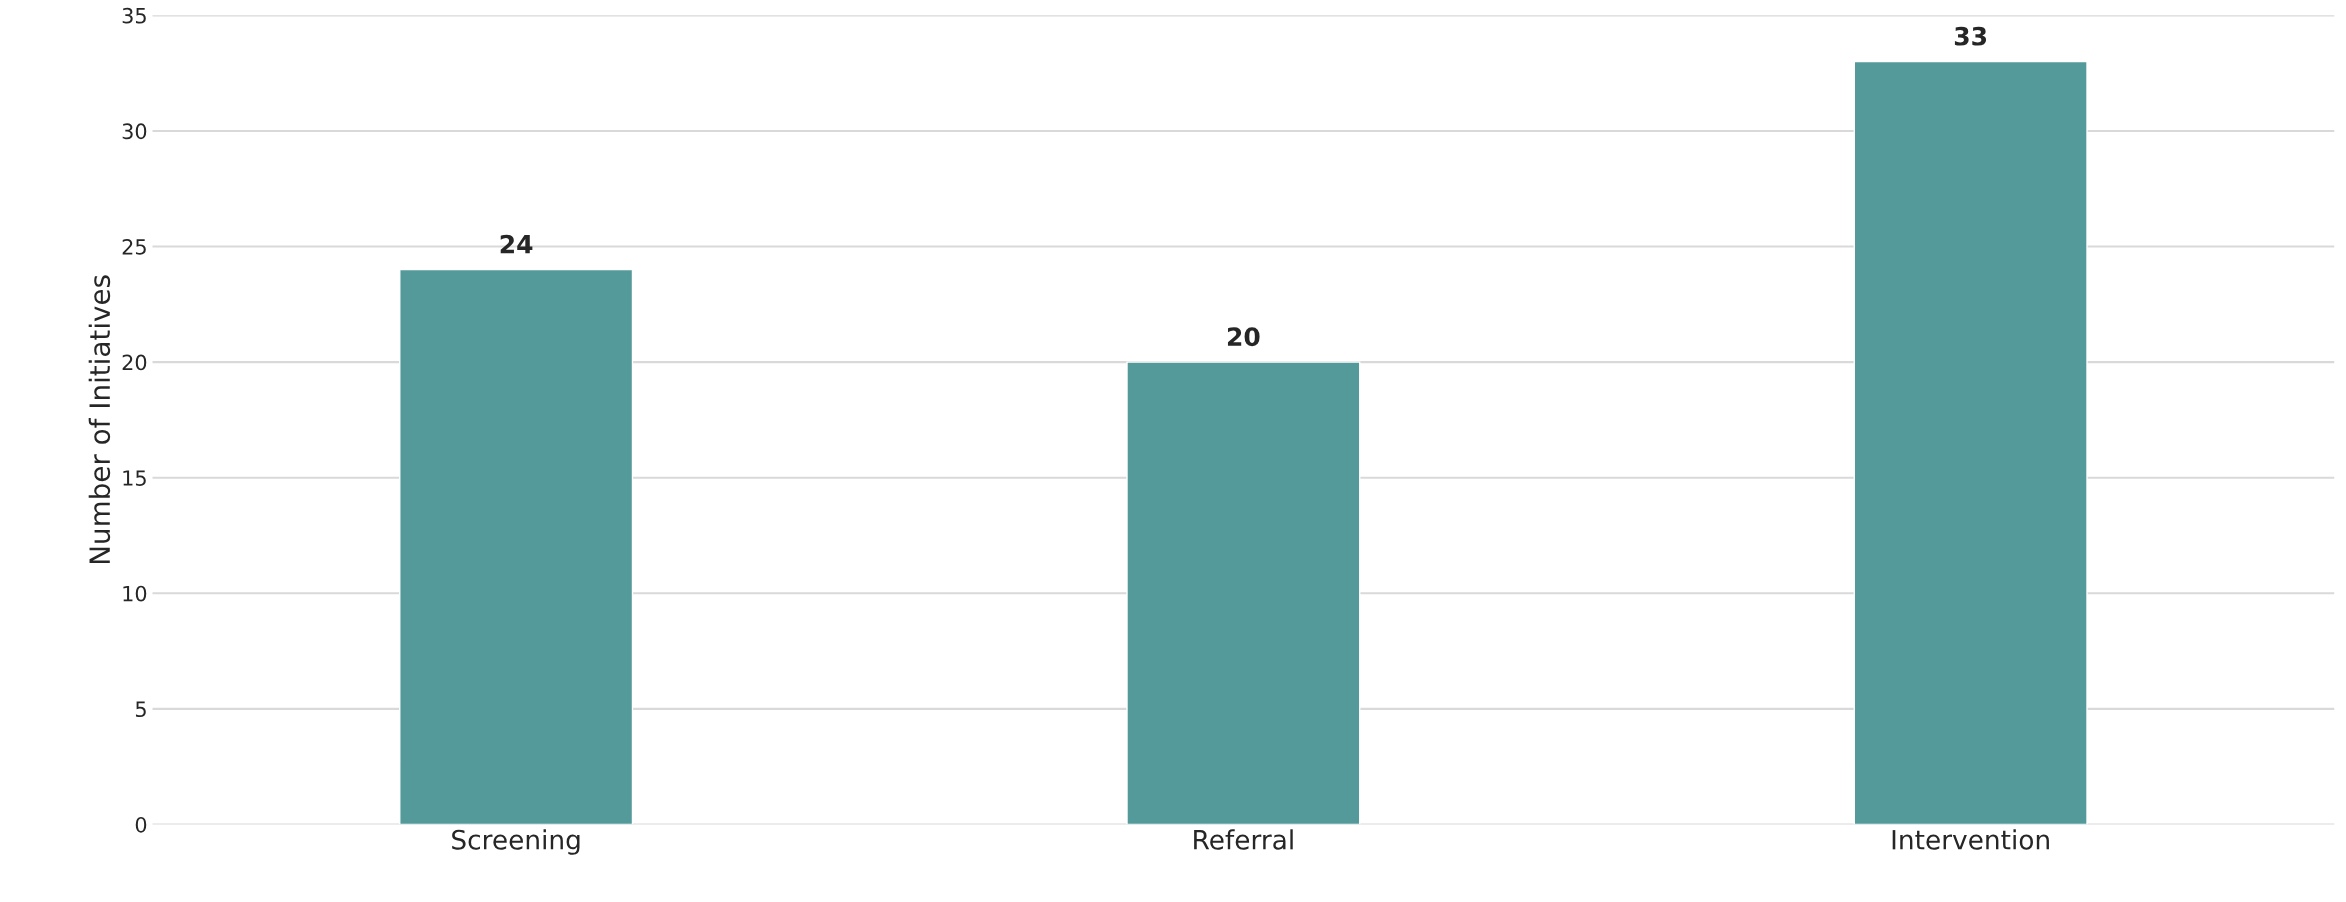 Image resolution: width=2346 pixels, height=902 pixels. What do you see at coordinates (1243, 337) in the screenshot?
I see `data-label: 20` at bounding box center [1243, 337].